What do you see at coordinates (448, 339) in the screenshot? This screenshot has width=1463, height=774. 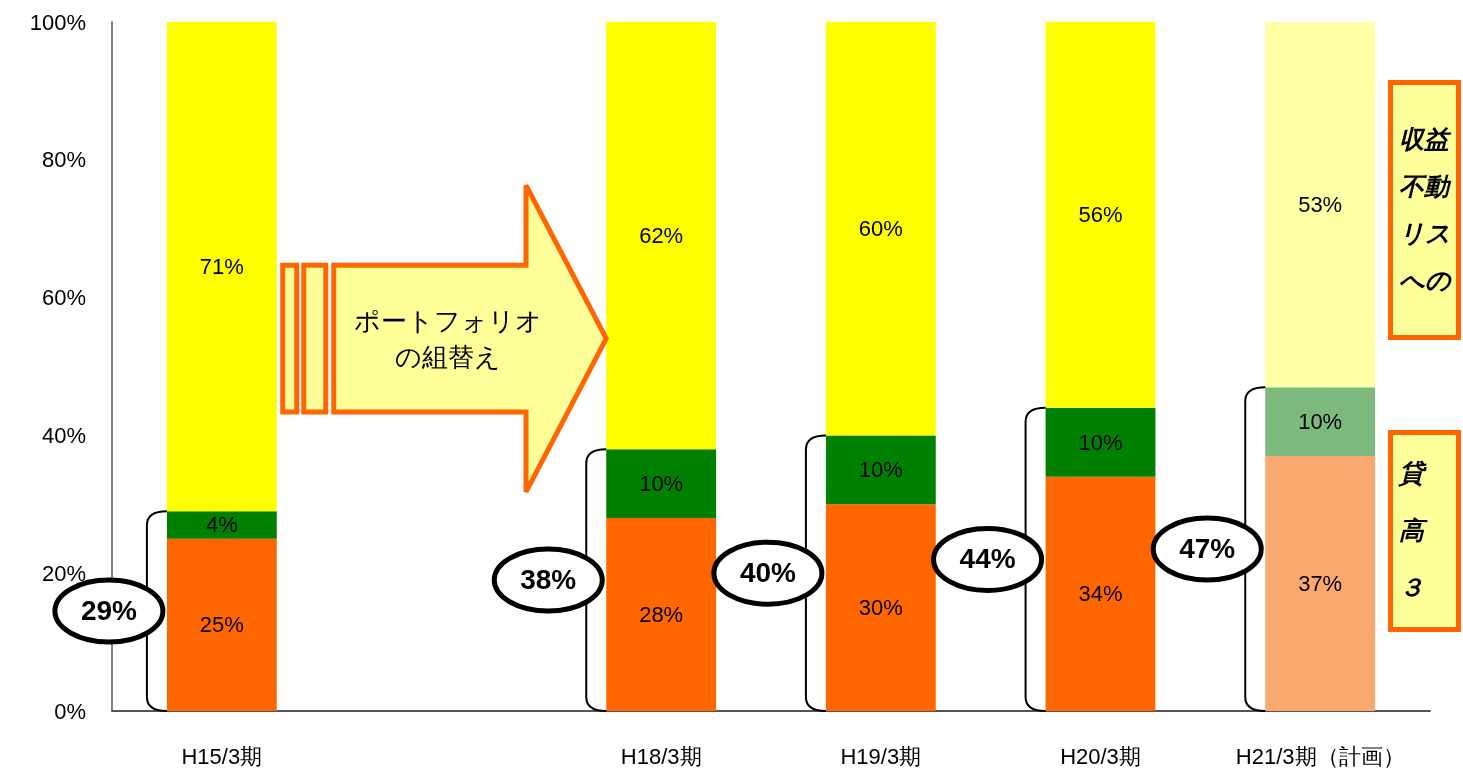 I see `annotation: ポートフォリオの組替え` at bounding box center [448, 339].